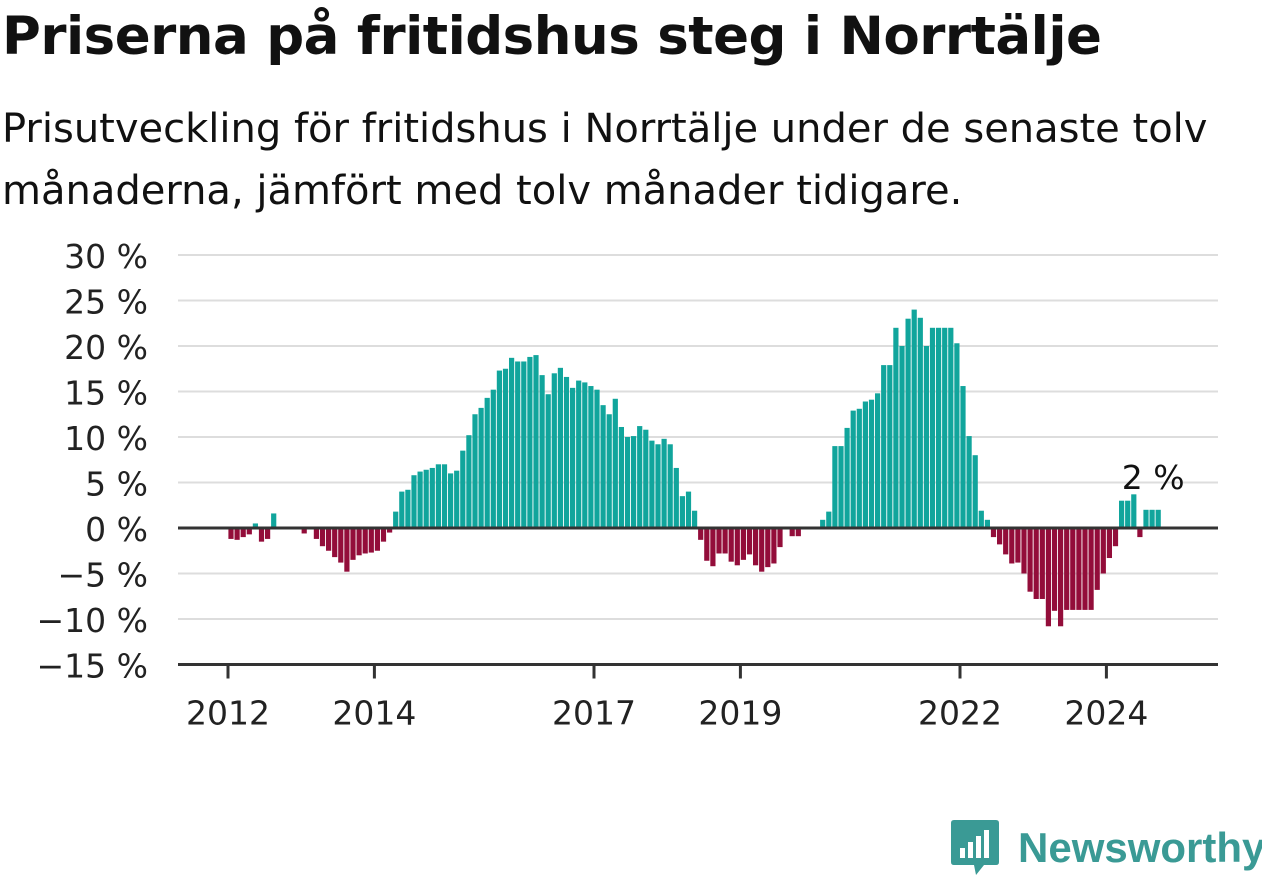 The width and height of the screenshot is (1262, 879). I want to click on y-tick-label: 30 %, so click(106, 256).